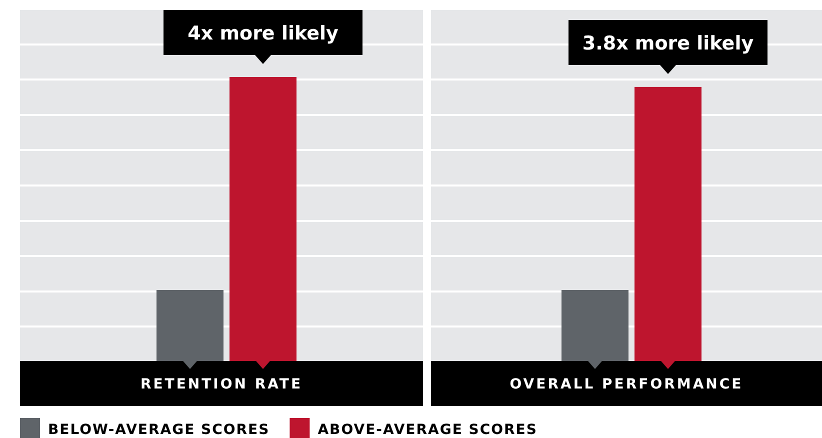 This screenshot has height=438, width=822. What do you see at coordinates (263, 33) in the screenshot?
I see `text: 4x more likely` at bounding box center [263, 33].